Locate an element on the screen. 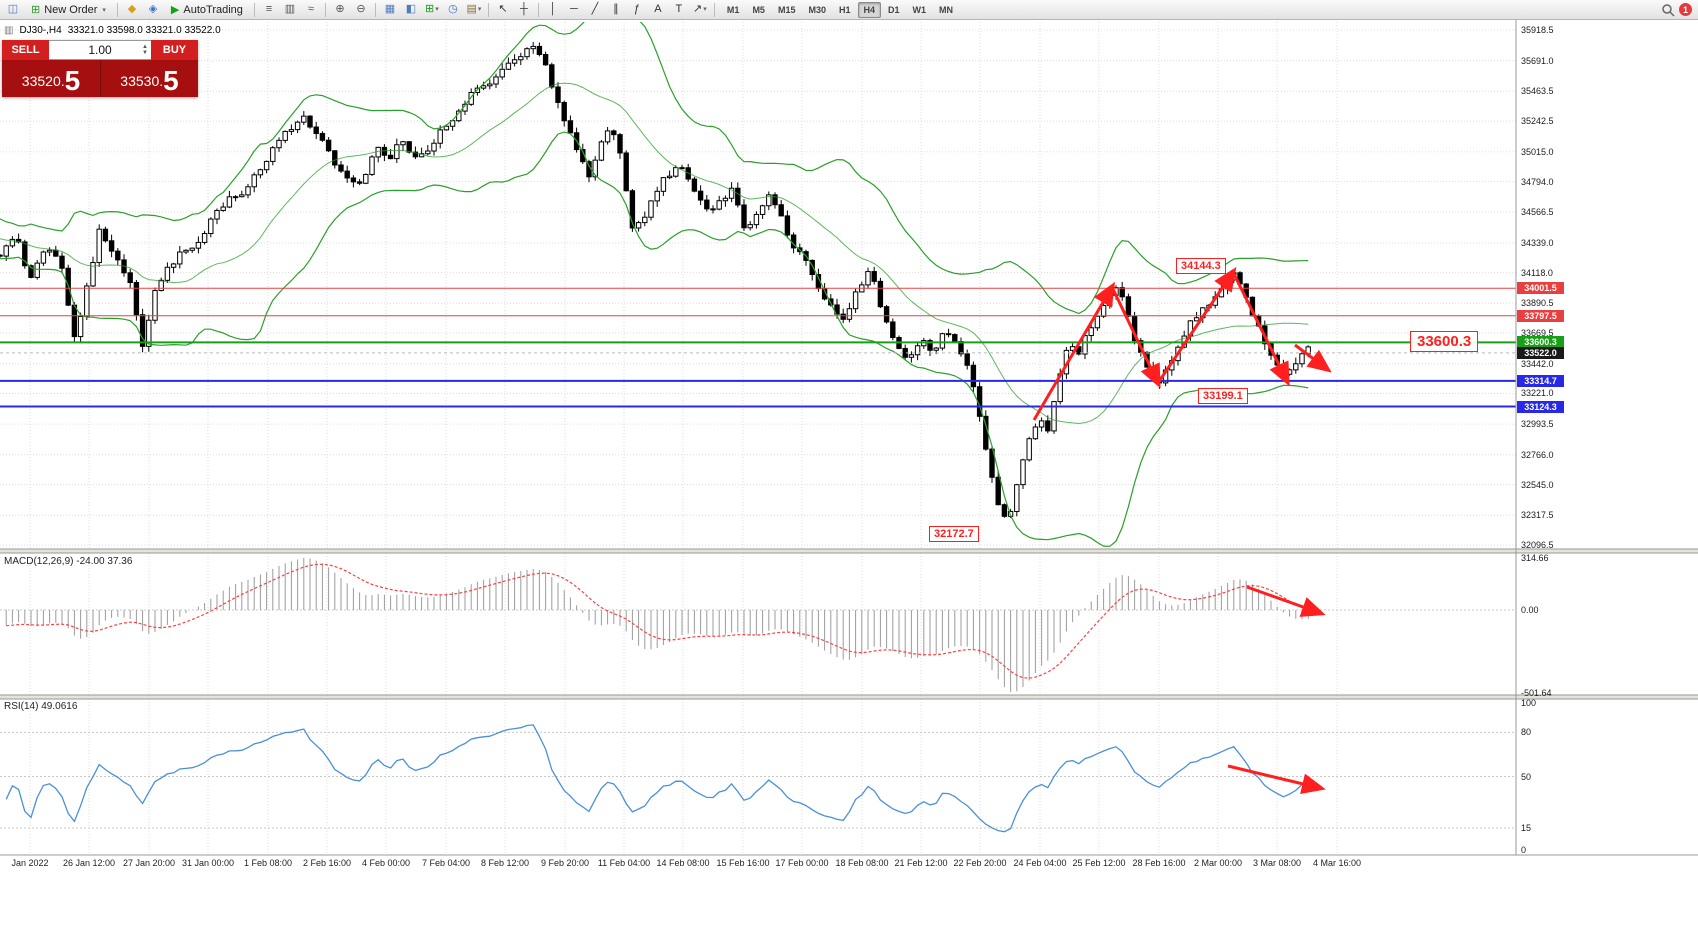 The height and width of the screenshot is (942, 1698). buy-button: BUY is located at coordinates (174, 50).